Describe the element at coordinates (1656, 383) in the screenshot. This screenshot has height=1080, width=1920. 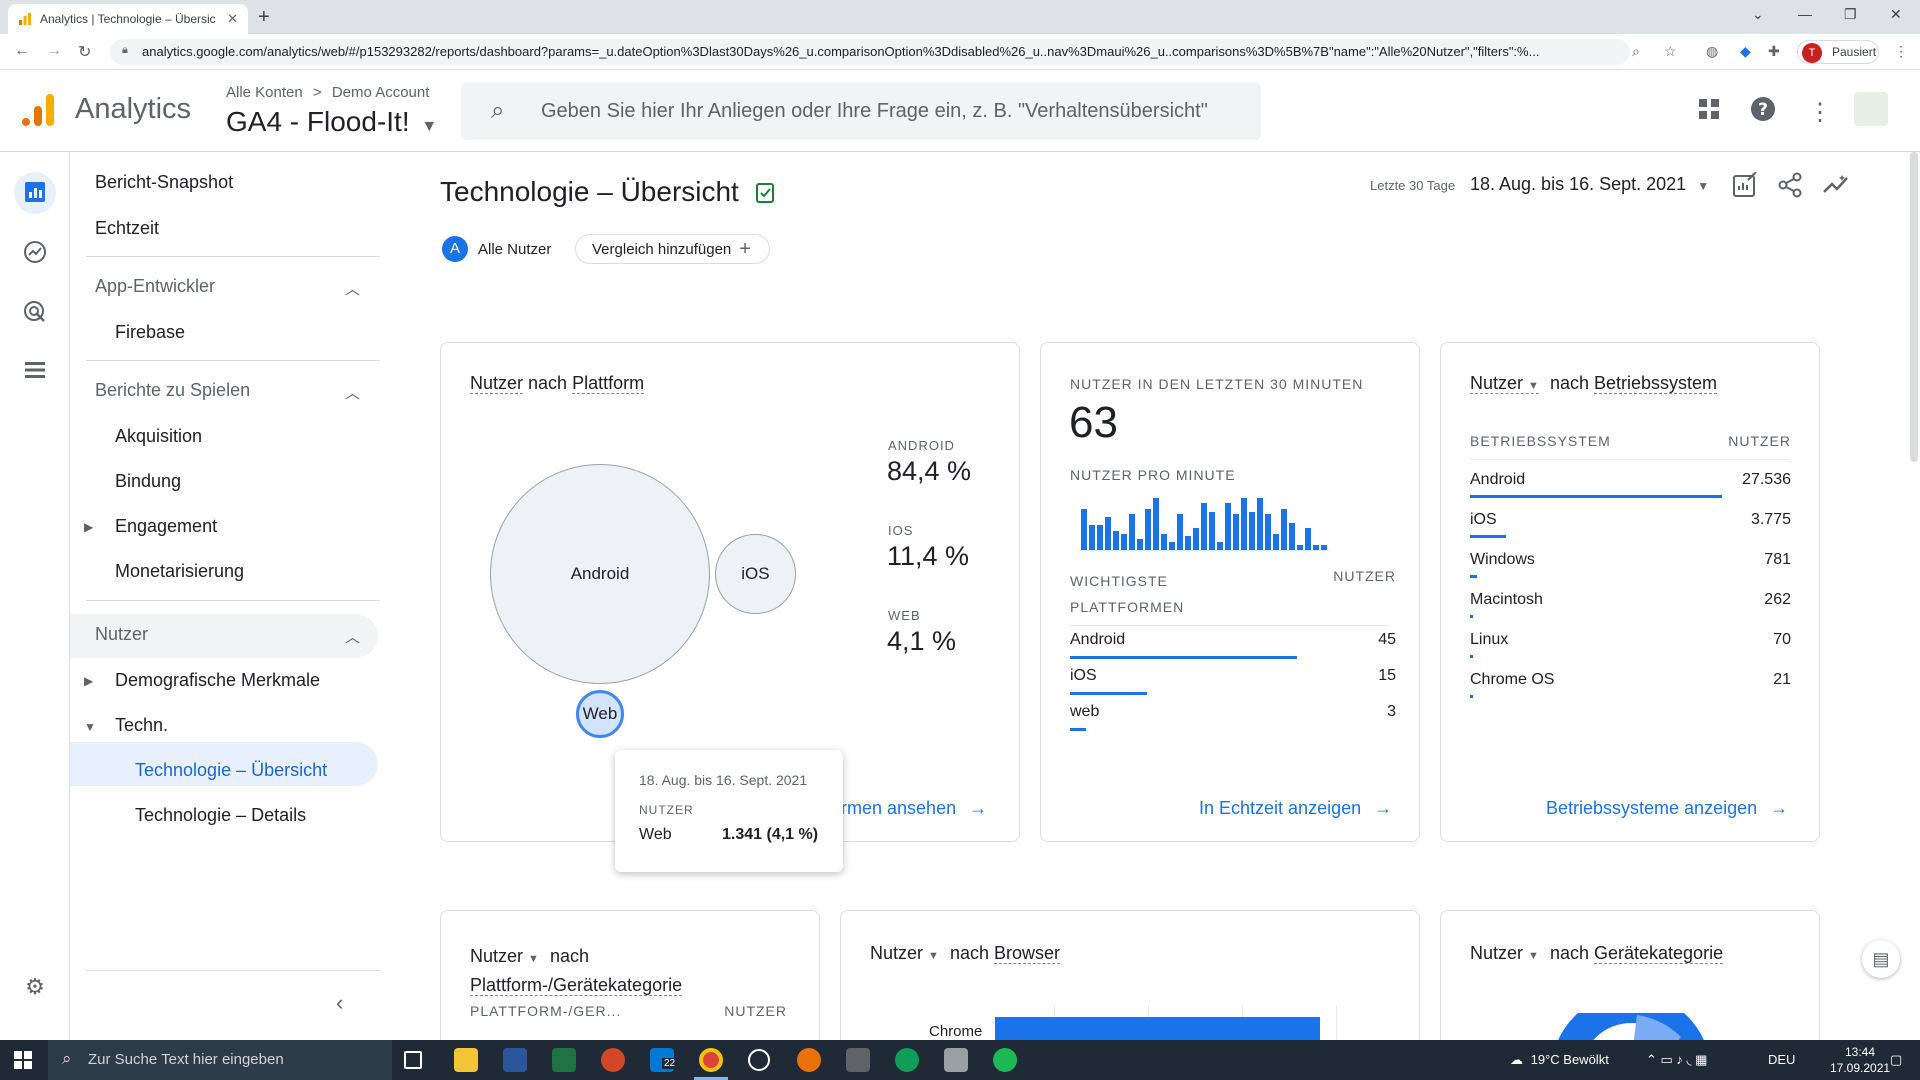
I see `dimension-label: Betriebssystem` at that location.